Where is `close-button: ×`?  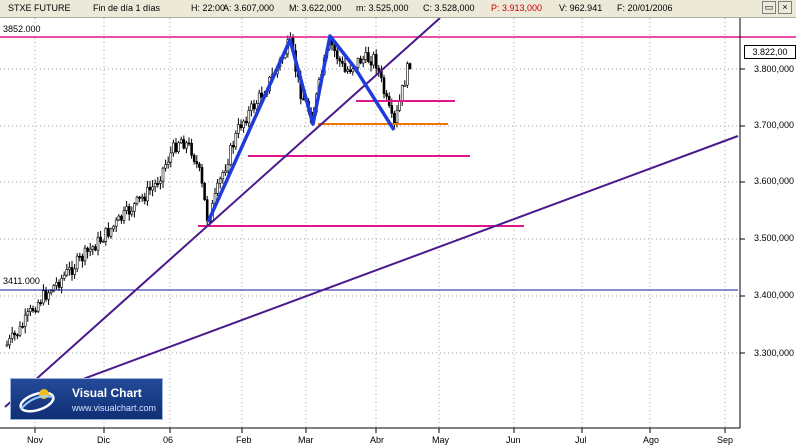 close-button: × is located at coordinates (785, 7).